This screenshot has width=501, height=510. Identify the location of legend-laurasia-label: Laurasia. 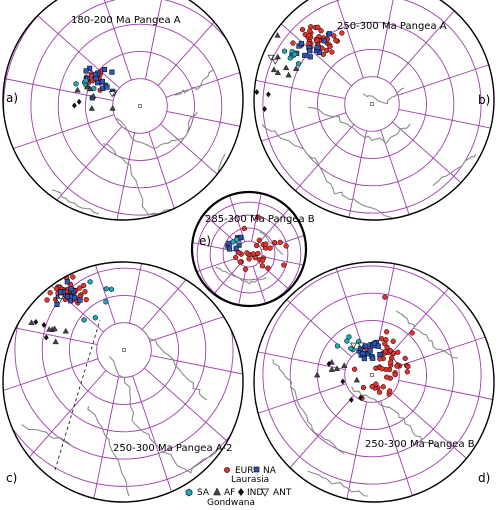
(250, 480).